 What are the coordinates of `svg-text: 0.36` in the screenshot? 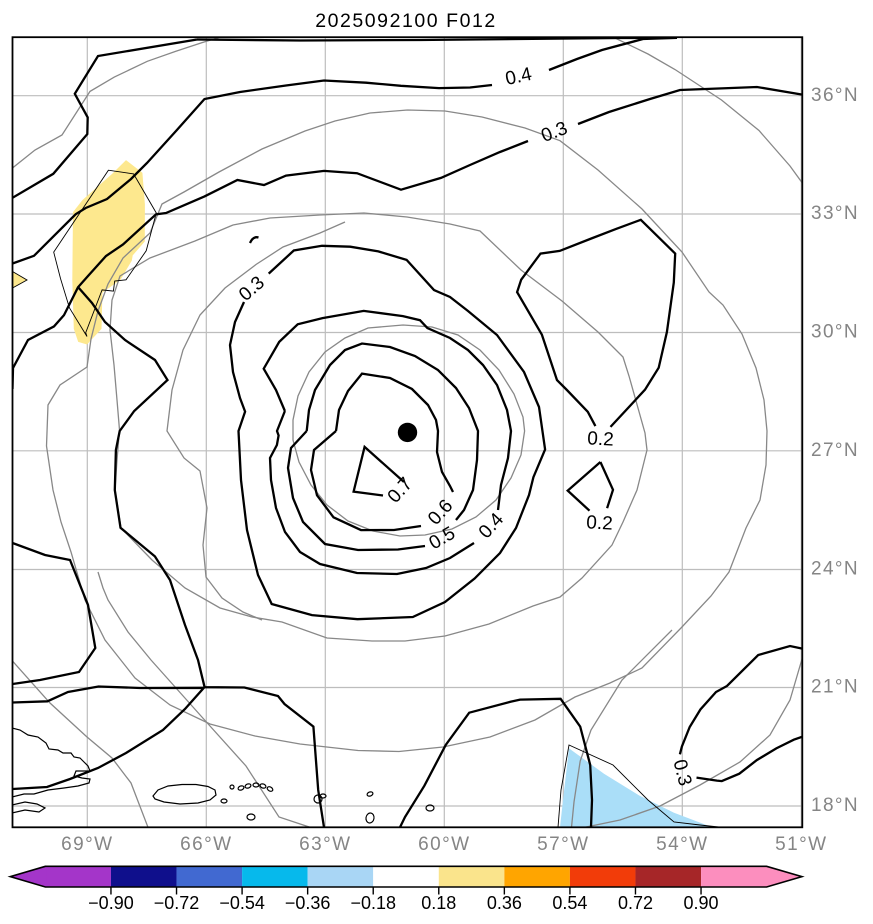 It's located at (504, 903).